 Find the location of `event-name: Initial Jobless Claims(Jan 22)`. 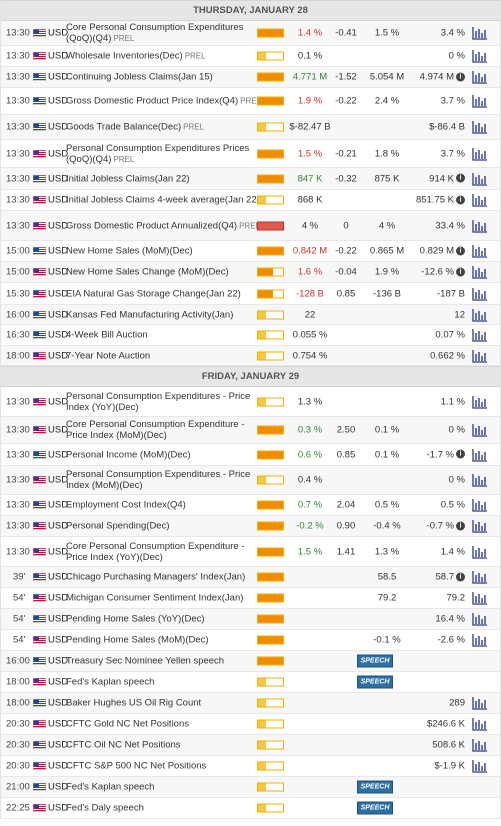

event-name: Initial Jobless Claims(Jan 22) is located at coordinates (128, 178).